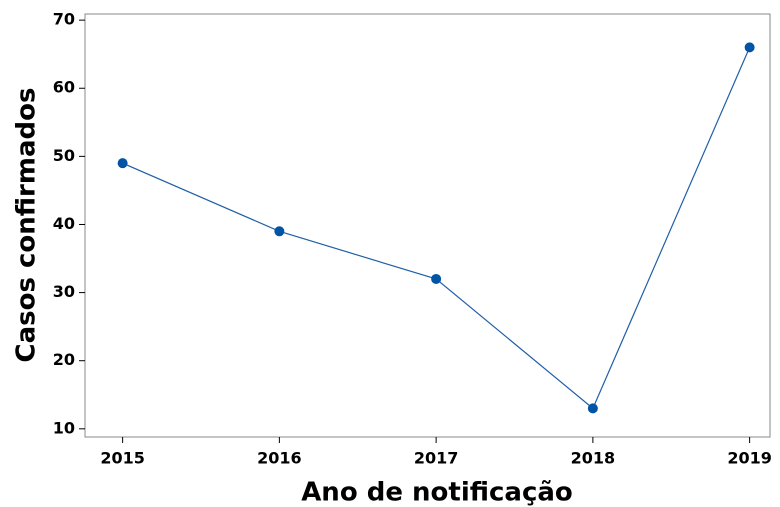 The height and width of the screenshot is (507, 780). I want to click on y-tick-label: 70, so click(64, 19).